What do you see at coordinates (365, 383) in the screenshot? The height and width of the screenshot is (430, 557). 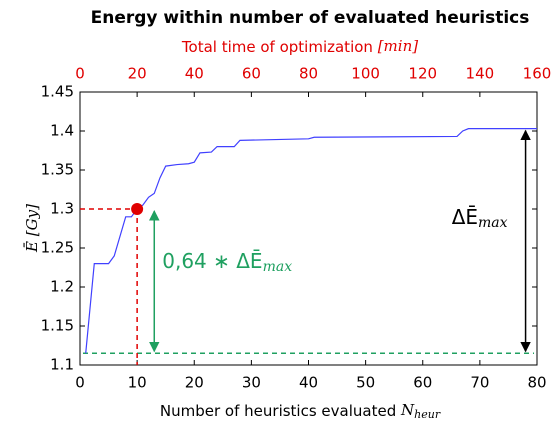 I see `x-tick-label: 50` at bounding box center [365, 383].